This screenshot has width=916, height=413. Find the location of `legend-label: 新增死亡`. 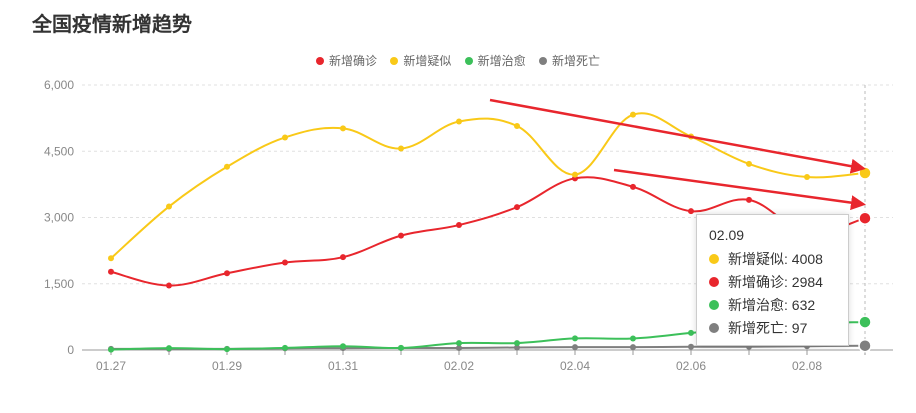

legend-label: 新增死亡 is located at coordinates (576, 61).